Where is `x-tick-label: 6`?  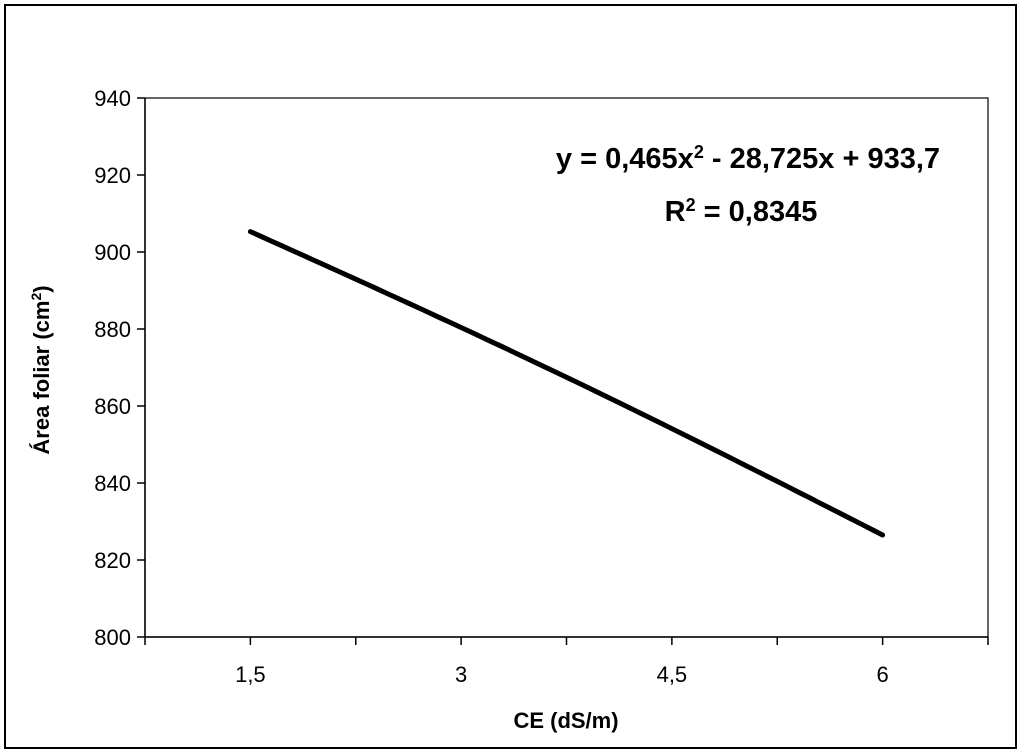 x-tick-label: 6 is located at coordinates (883, 674).